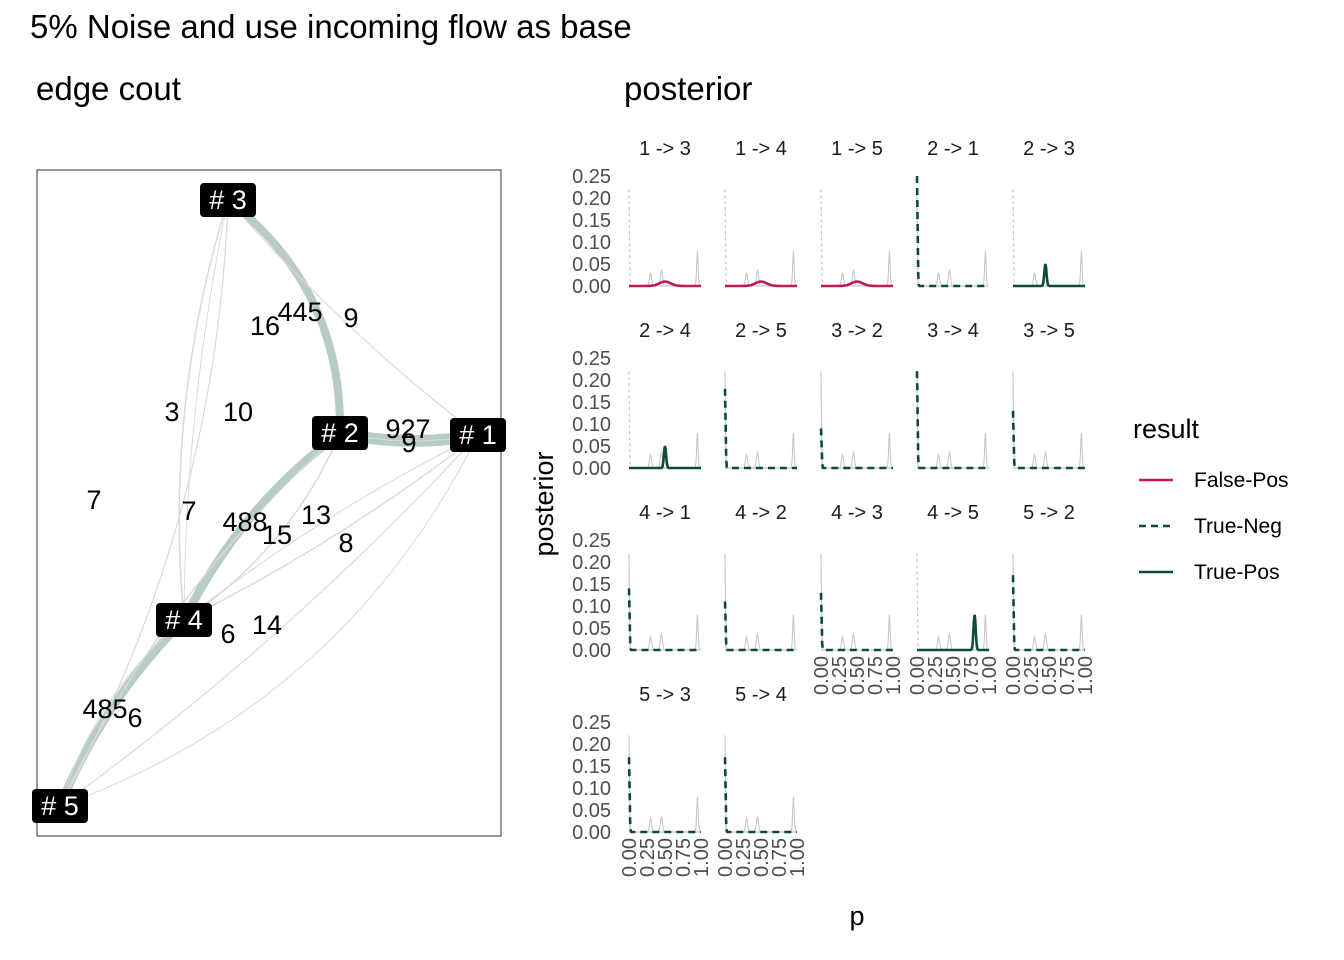 The width and height of the screenshot is (1344, 960). I want to click on y-axis-title: posterior, so click(544, 503).